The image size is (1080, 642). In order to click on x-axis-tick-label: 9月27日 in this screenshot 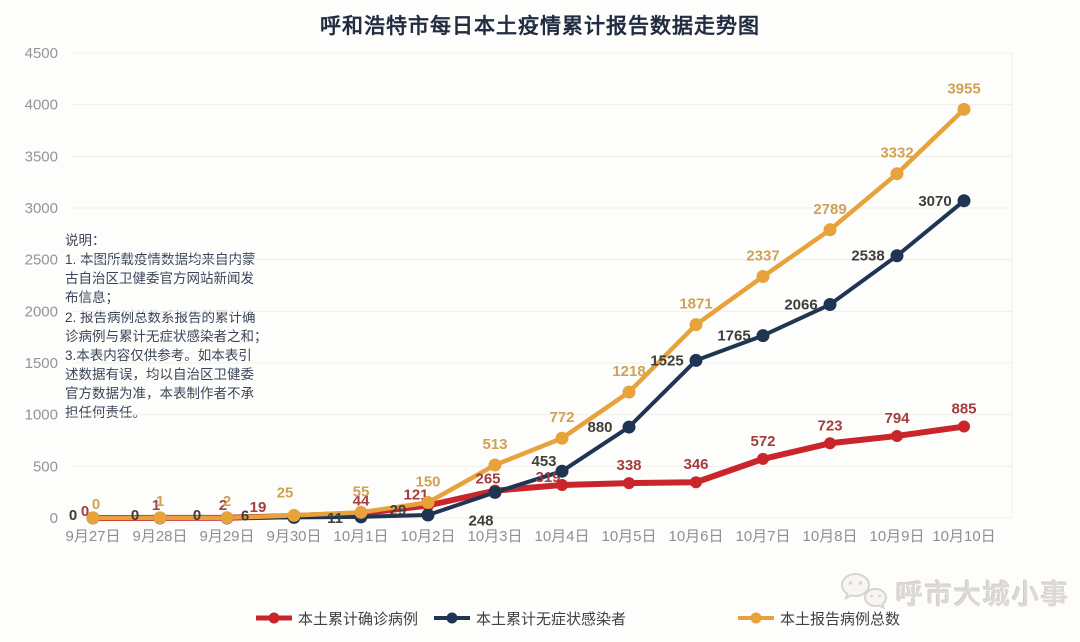, I will do `click(92, 536)`.